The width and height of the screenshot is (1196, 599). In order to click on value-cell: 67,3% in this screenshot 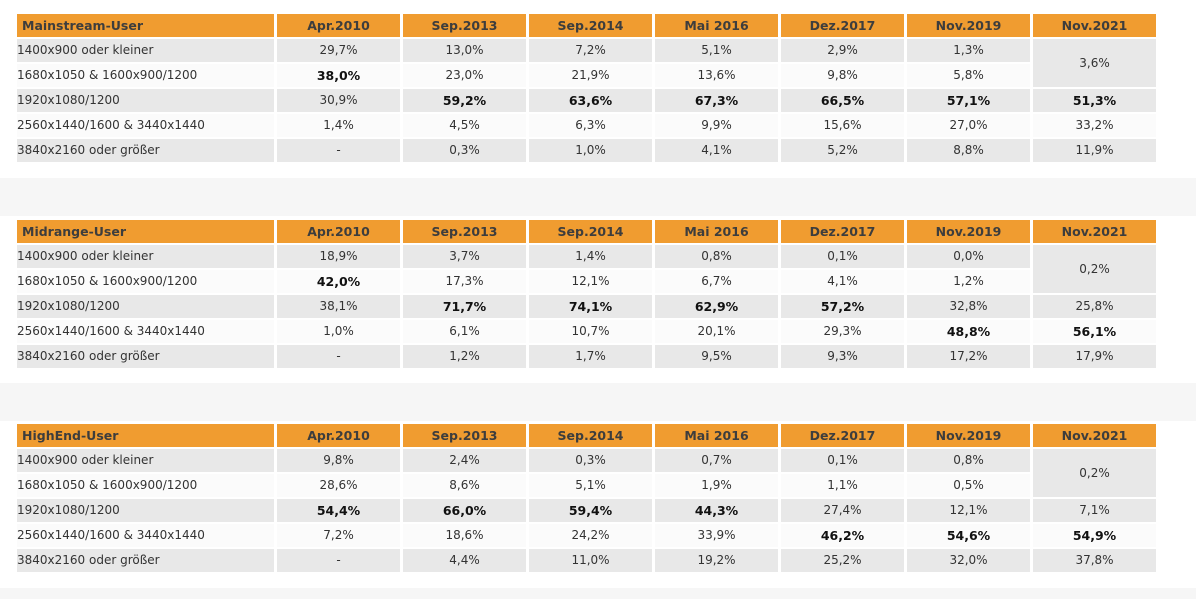, I will do `click(716, 100)`.